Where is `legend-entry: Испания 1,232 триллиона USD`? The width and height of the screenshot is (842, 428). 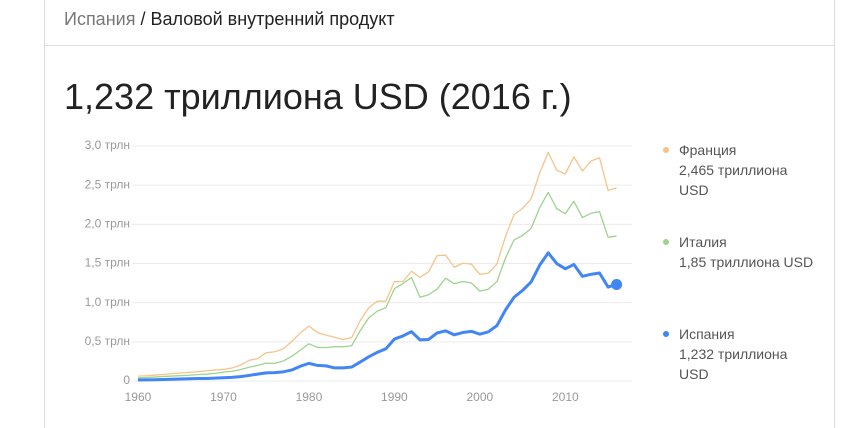 legend-entry: Испания 1,232 триллиона USD is located at coordinates (743, 354).